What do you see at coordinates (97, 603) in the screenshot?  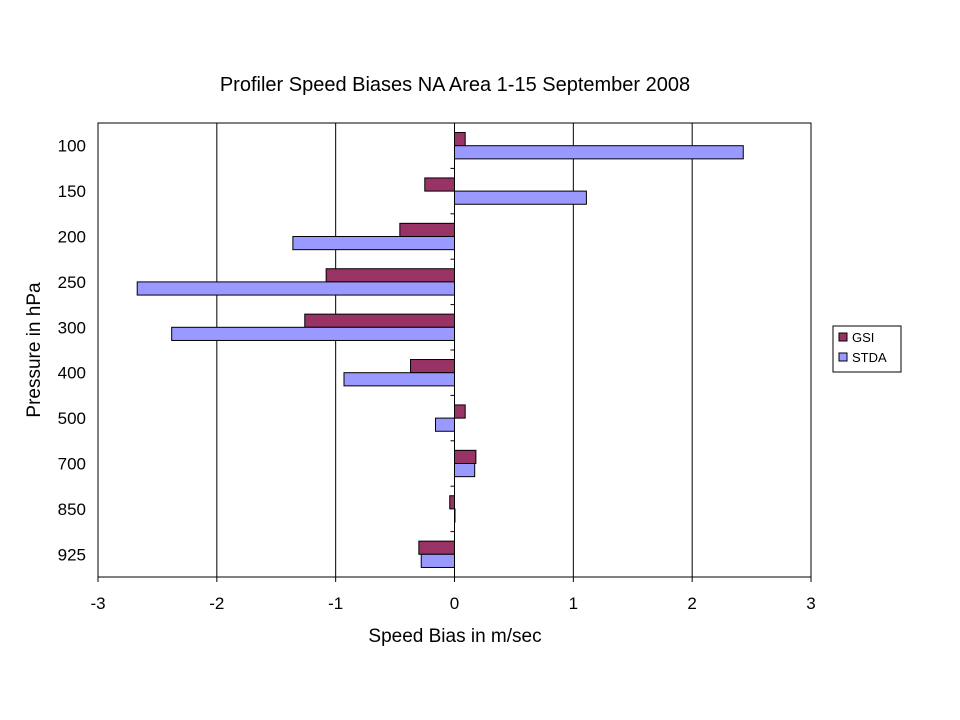 I see `x-tick-label: -3` at bounding box center [97, 603].